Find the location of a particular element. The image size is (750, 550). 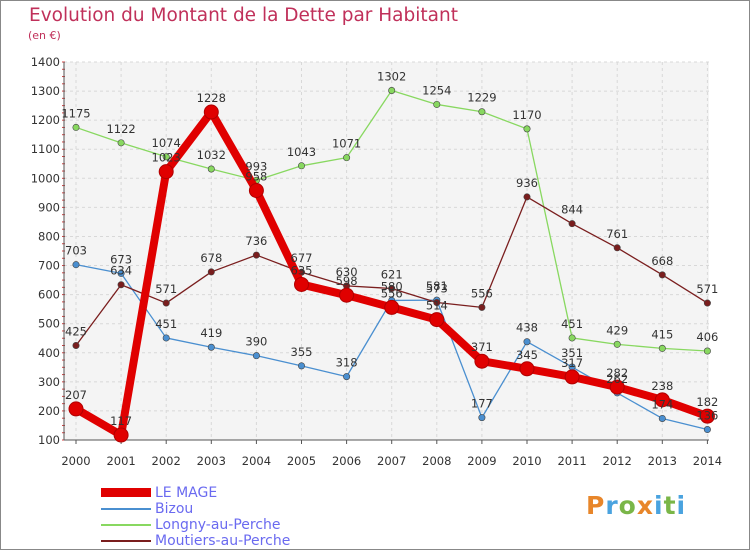

data-label-bizou: 390 is located at coordinates (256, 342).